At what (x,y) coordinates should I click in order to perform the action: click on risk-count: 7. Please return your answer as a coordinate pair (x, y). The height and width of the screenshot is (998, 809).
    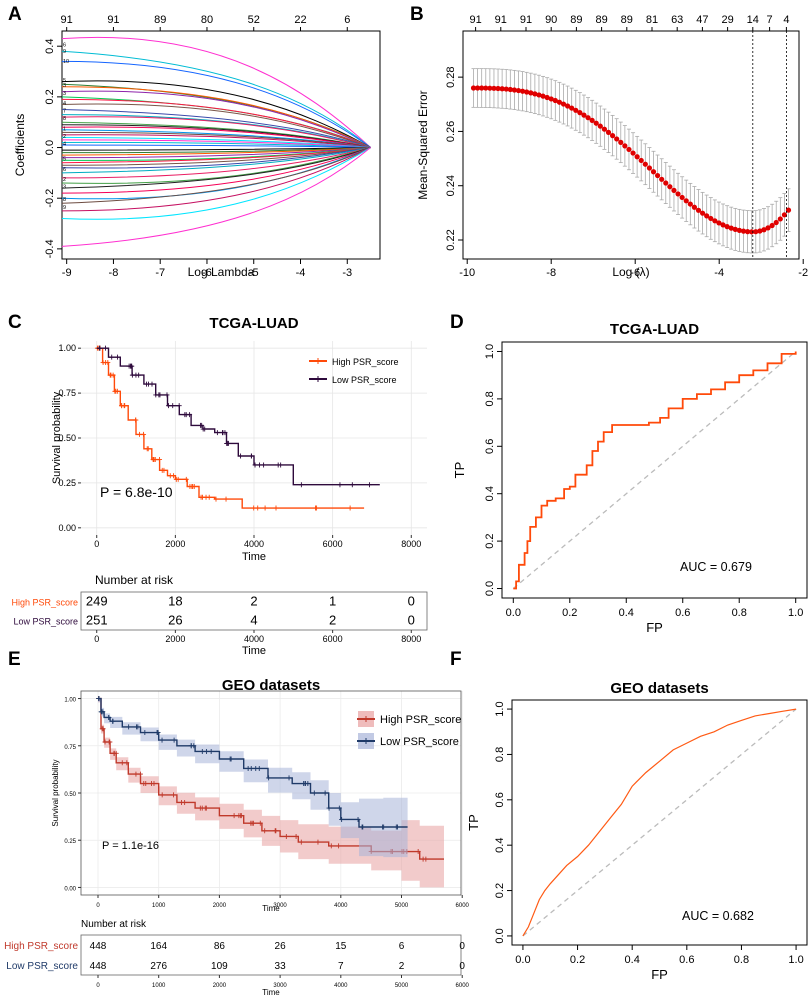
    Looking at the image, I should click on (341, 966).